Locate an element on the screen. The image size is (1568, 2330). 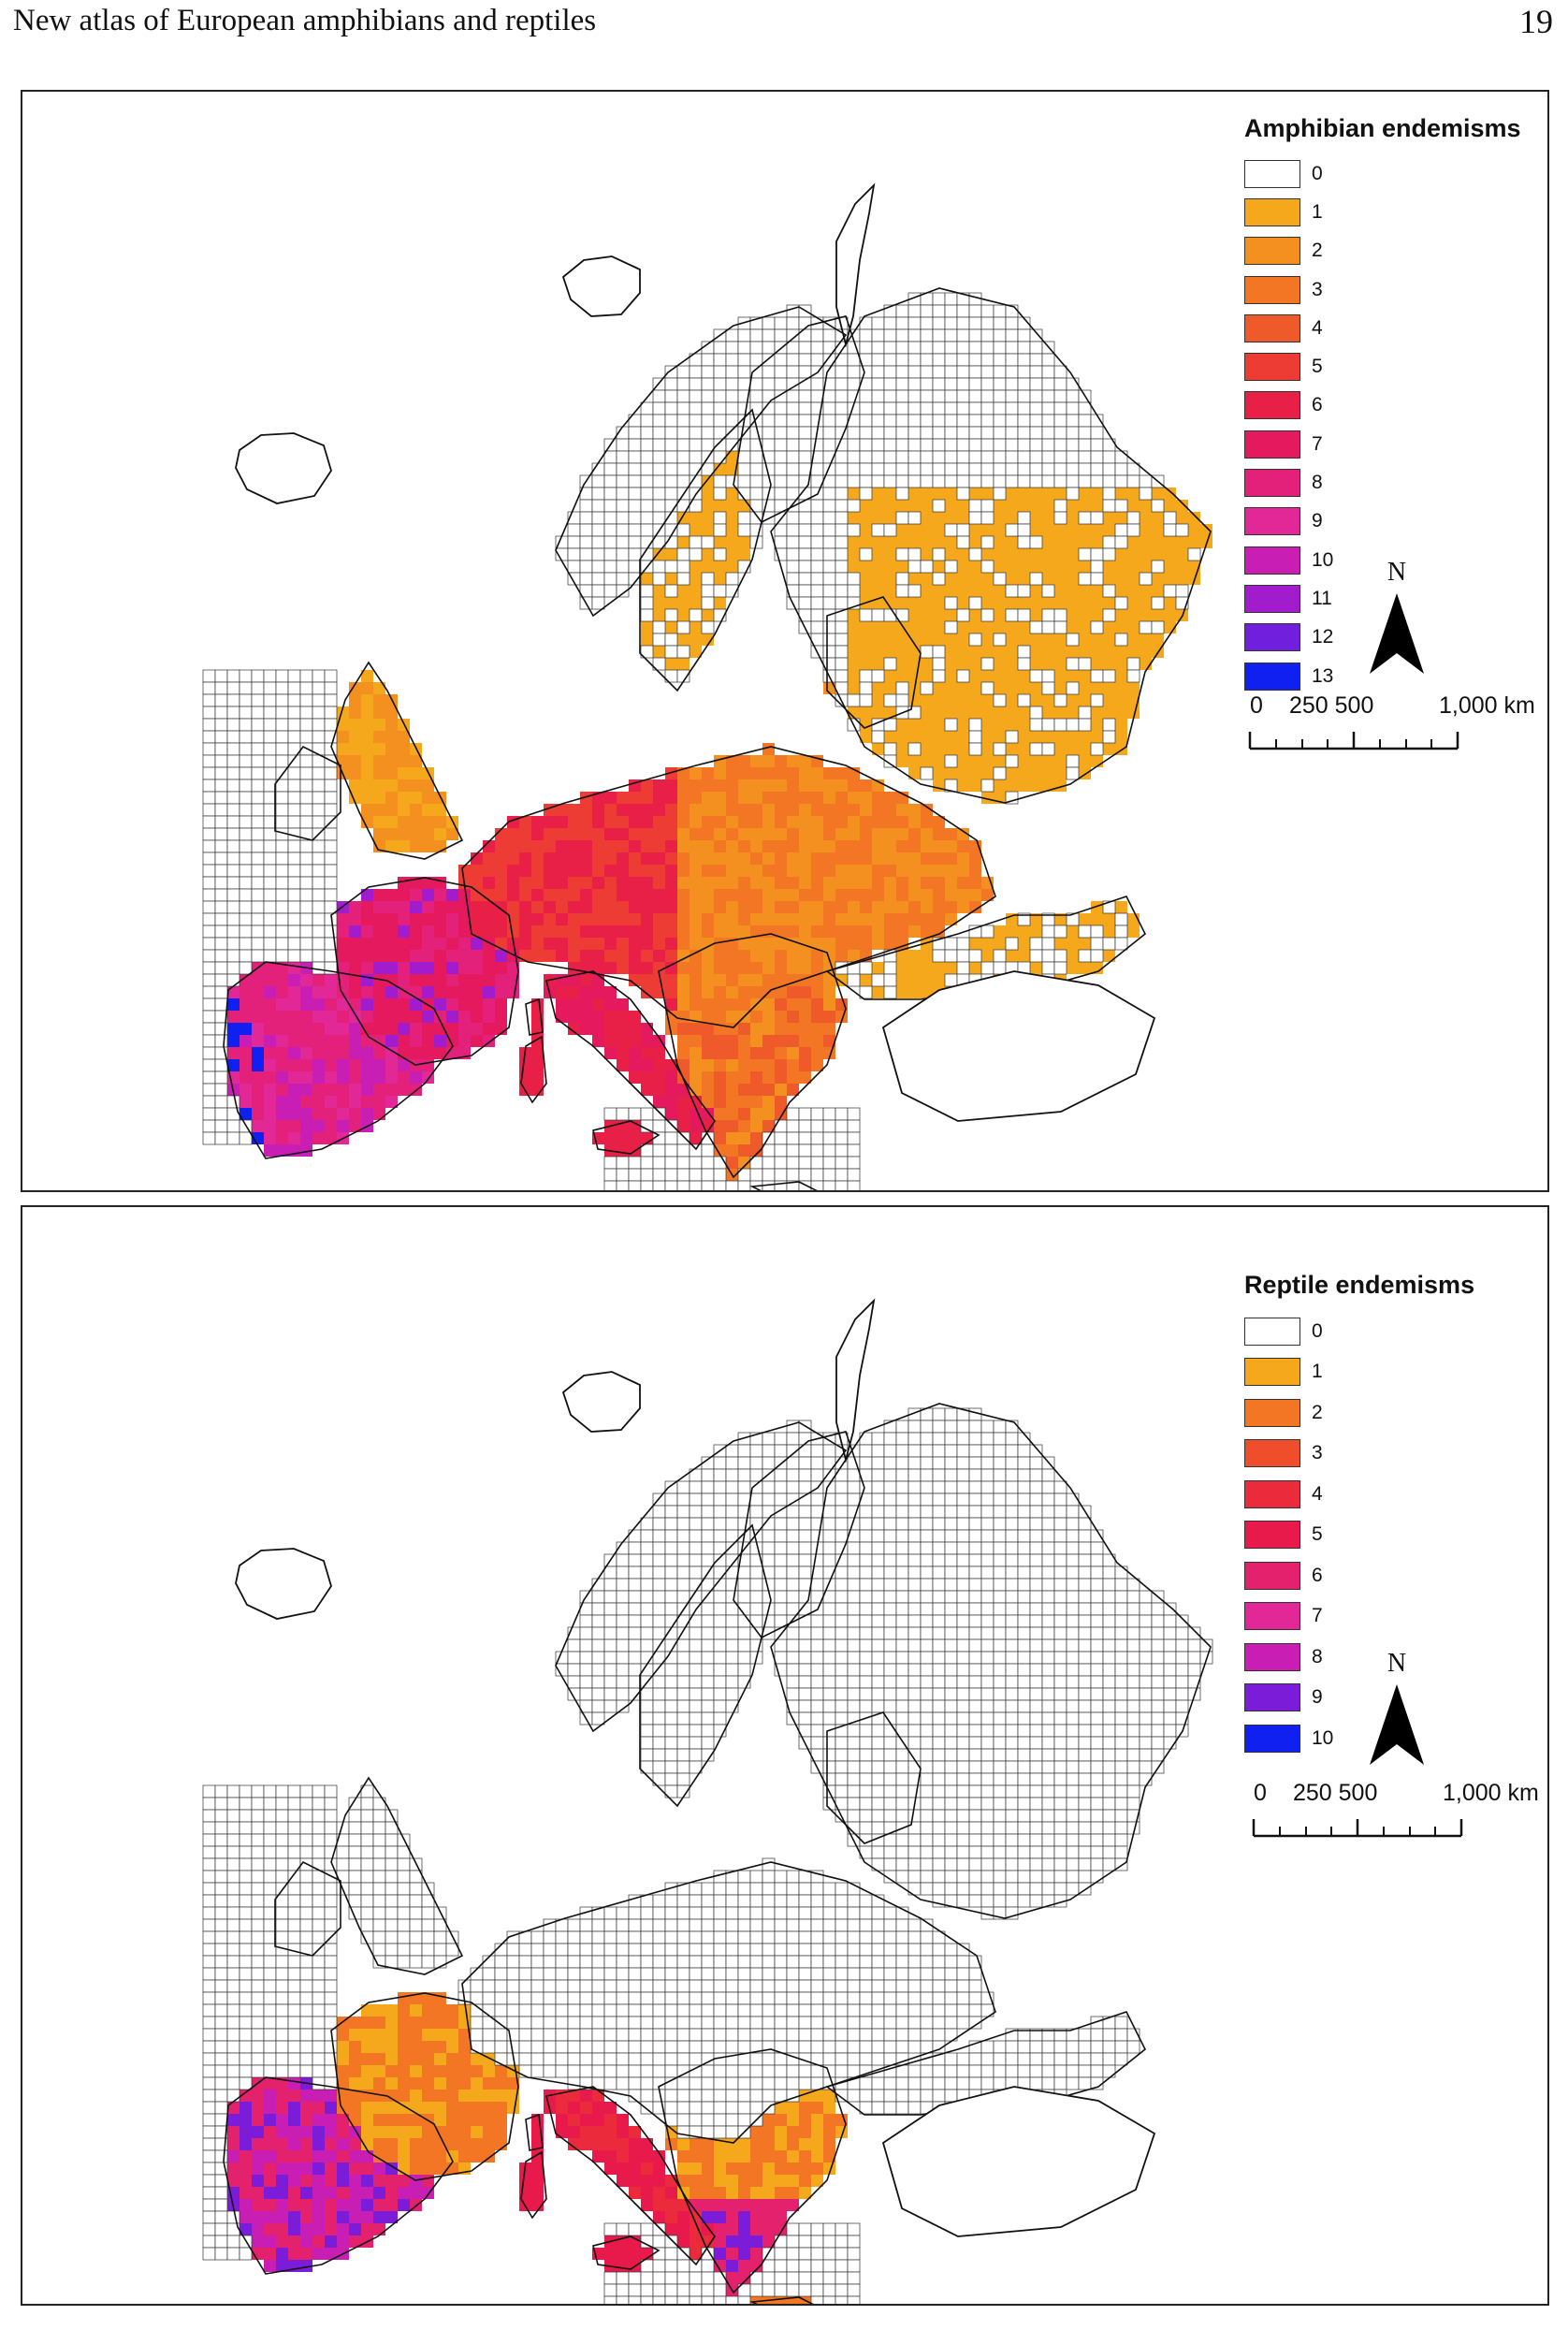
amphibian-legend: Amphibian endemisms 0 1 2 3 4 5 6 7 8 9 10 11 12 13 is located at coordinates (1383, 404).